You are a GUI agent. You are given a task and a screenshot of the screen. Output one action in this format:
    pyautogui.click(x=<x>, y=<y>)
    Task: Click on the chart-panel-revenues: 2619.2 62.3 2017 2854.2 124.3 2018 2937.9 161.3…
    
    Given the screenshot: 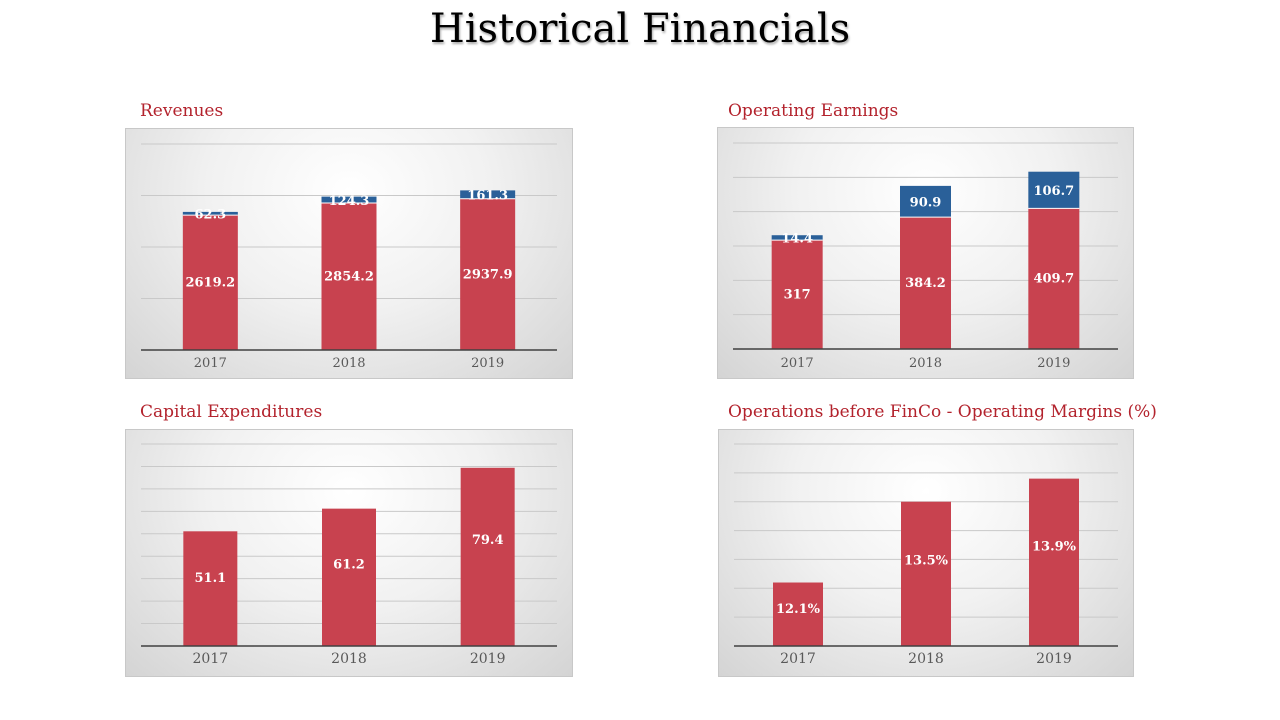 What is the action you would take?
    pyautogui.click(x=349, y=253)
    